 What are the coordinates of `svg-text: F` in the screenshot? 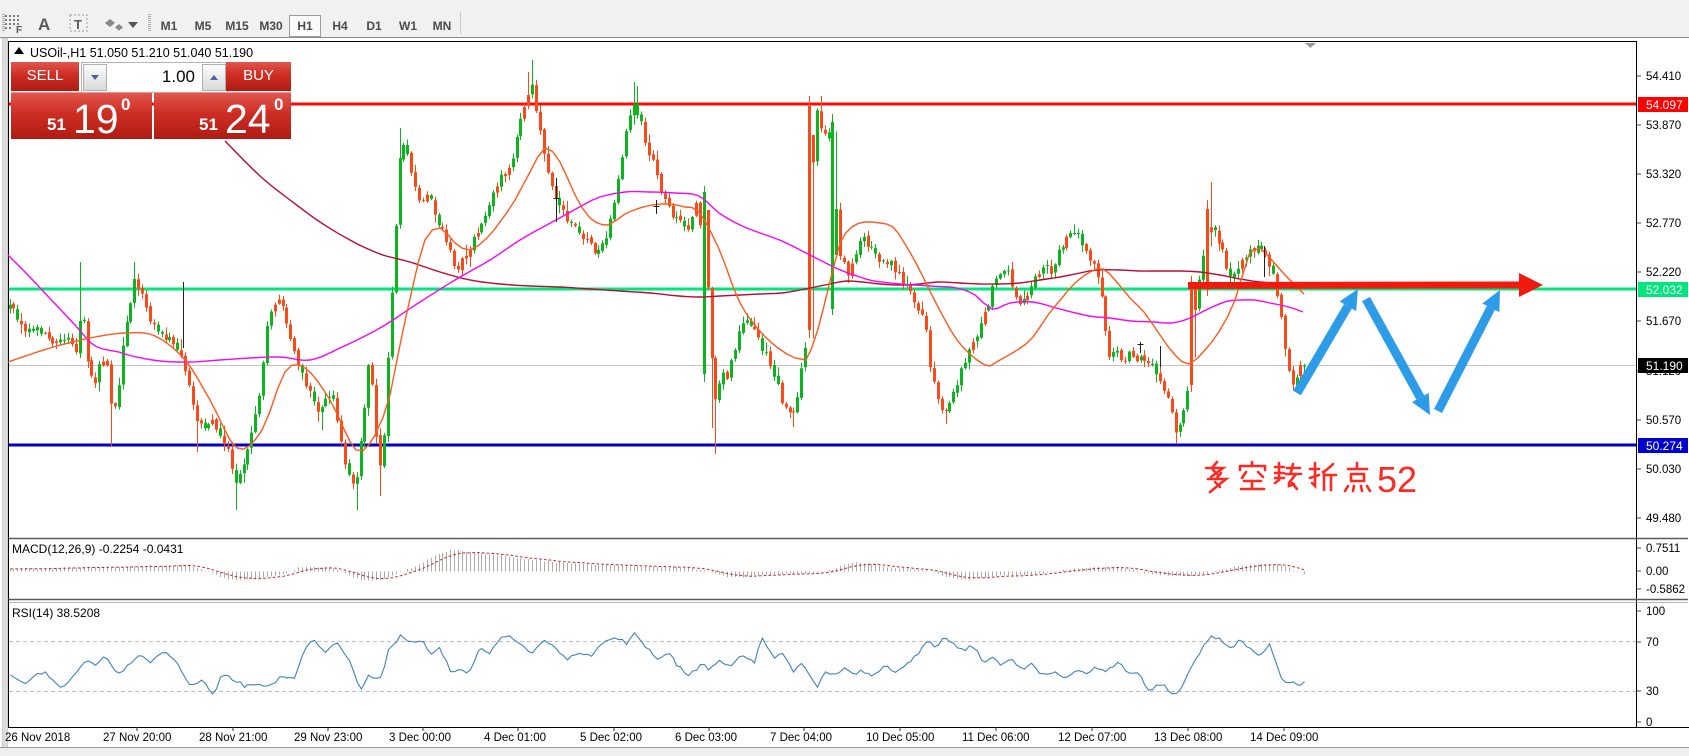 It's located at (19, 30).